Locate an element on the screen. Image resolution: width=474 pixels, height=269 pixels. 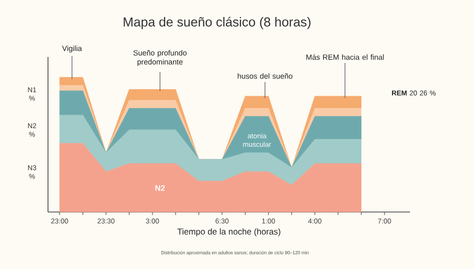
chart-title: Mapa de sueño clásico (8 horas) is located at coordinates (217, 23).